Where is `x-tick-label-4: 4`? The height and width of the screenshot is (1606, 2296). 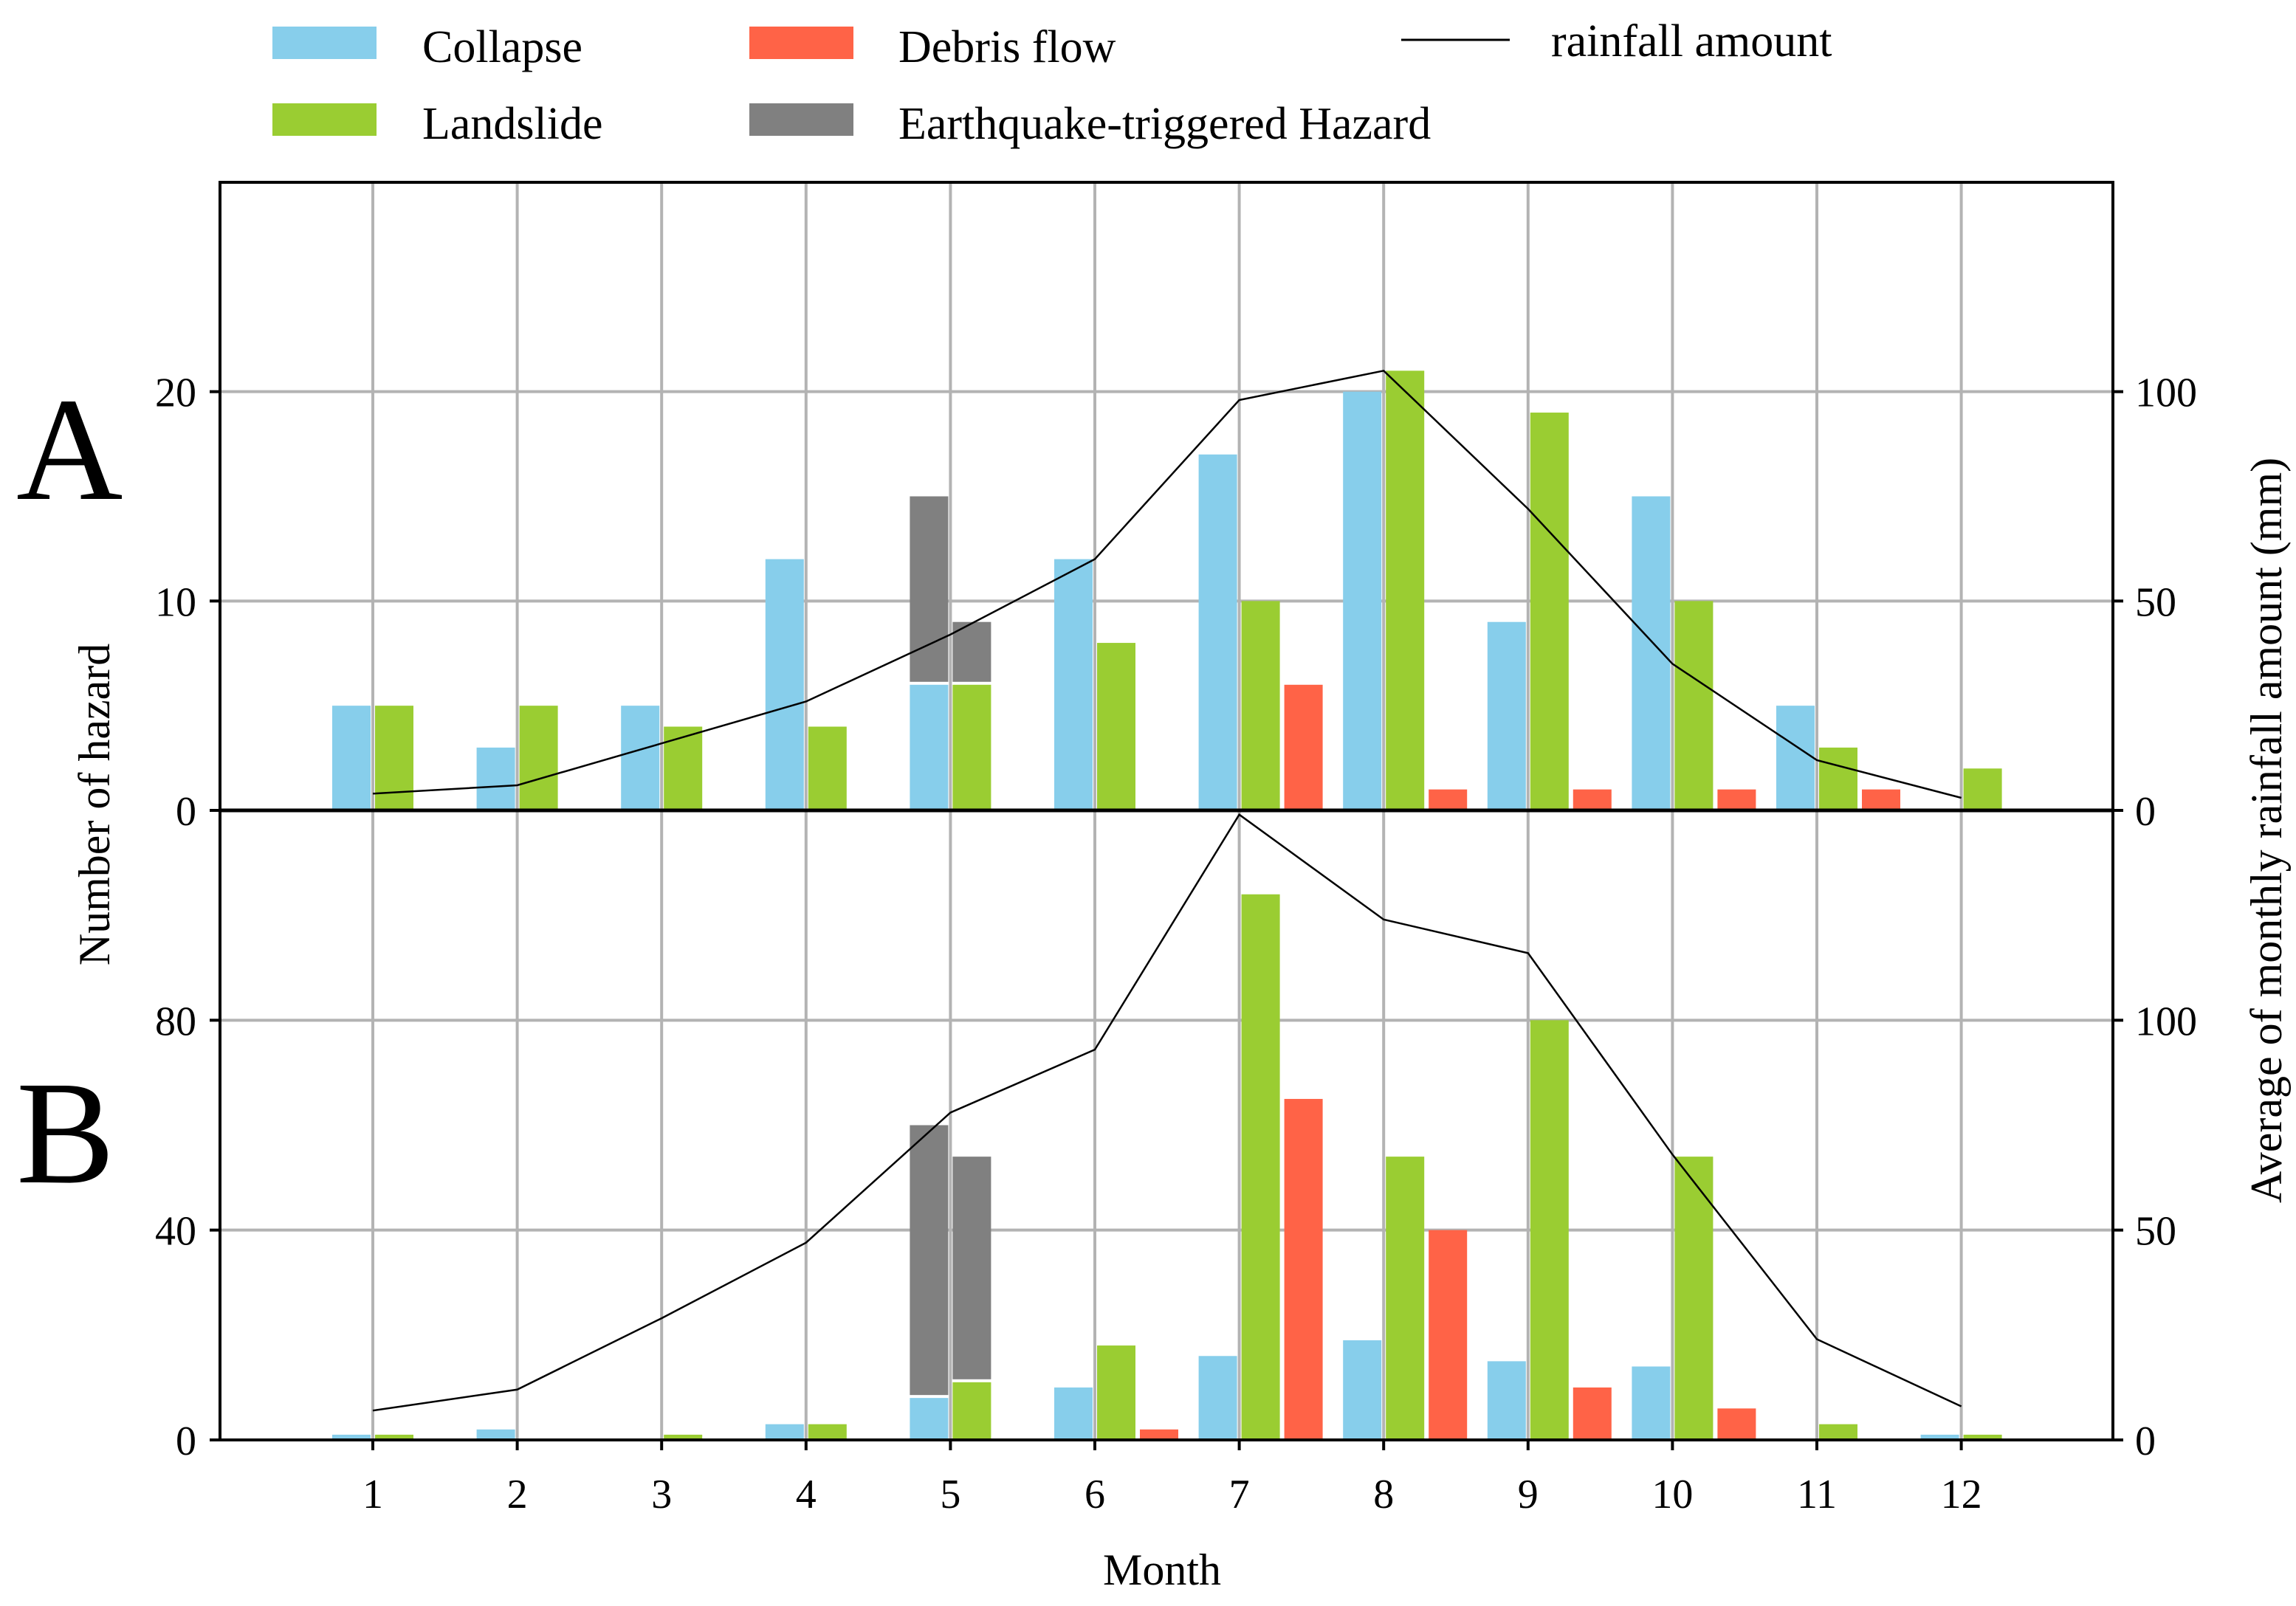
x-tick-label-4: 4 is located at coordinates (807, 1494).